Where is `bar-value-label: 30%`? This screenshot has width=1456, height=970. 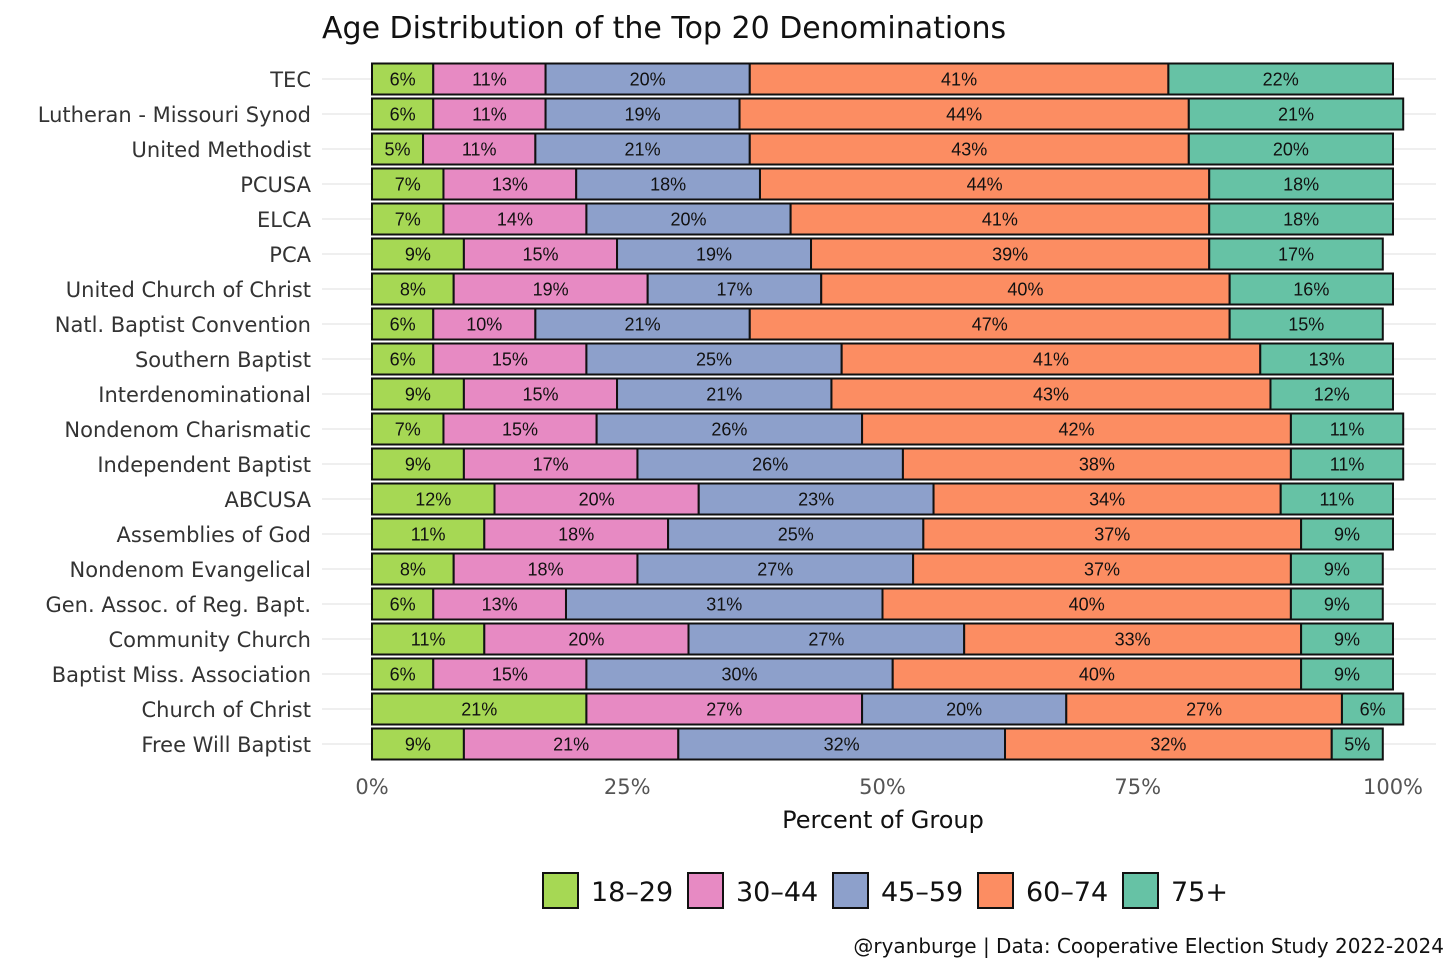
bar-value-label: 30% is located at coordinates (740, 675).